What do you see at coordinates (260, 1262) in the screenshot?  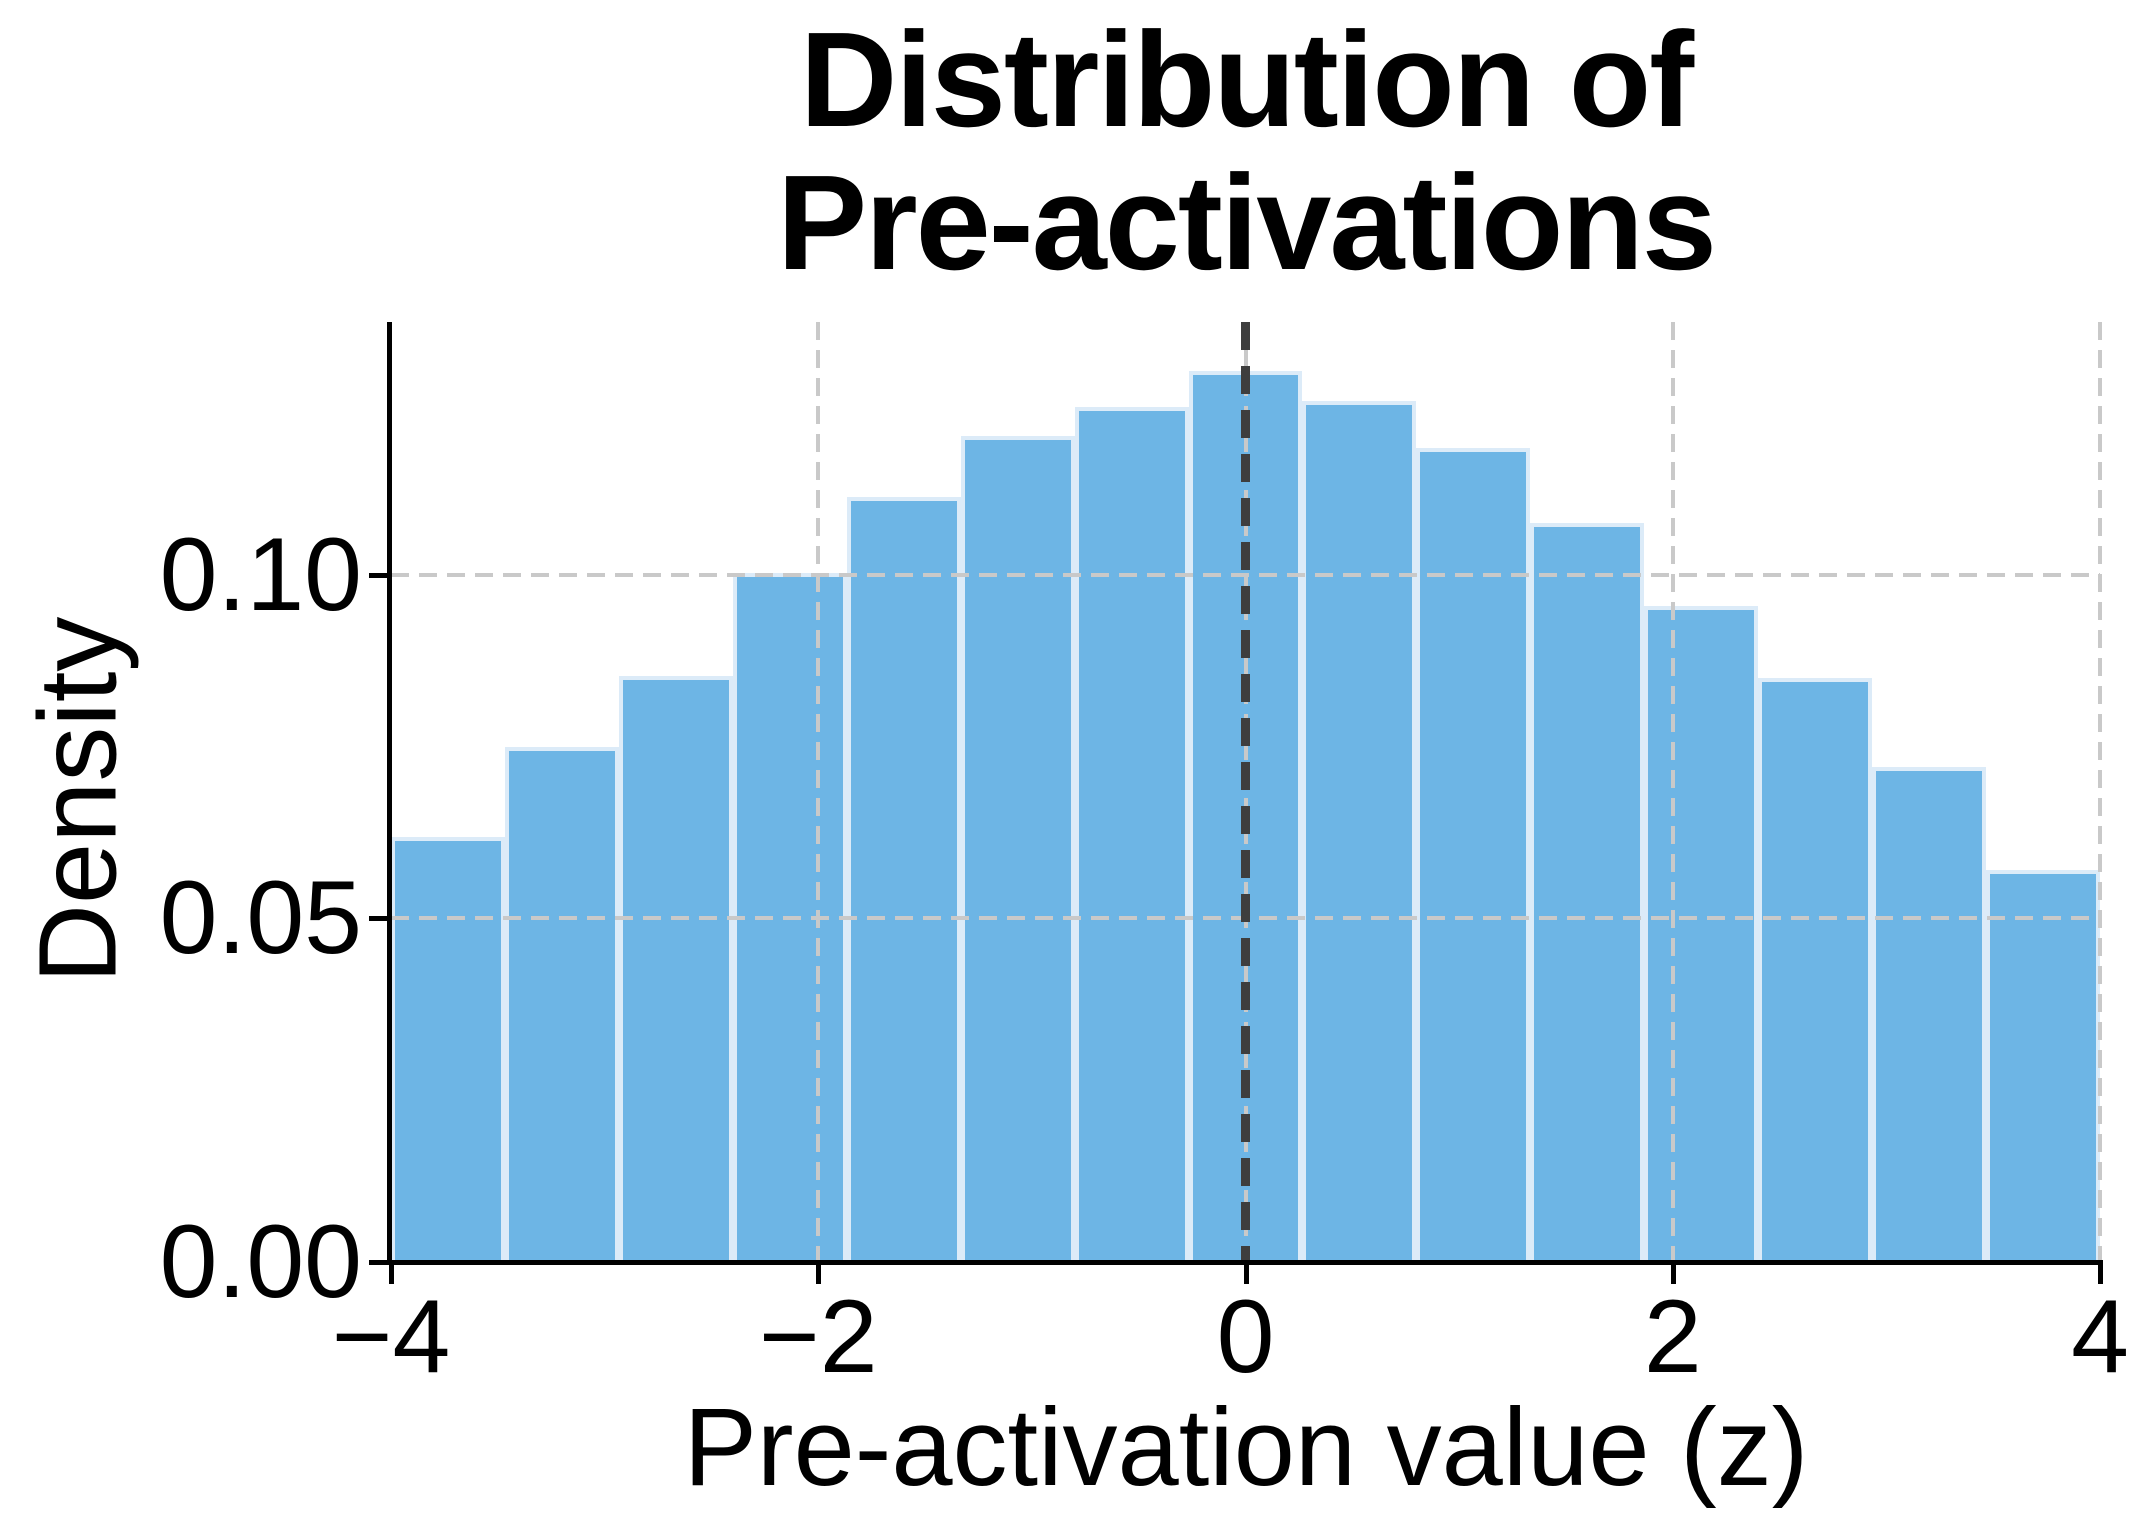 I see `y-tick-label: 0.00` at bounding box center [260, 1262].